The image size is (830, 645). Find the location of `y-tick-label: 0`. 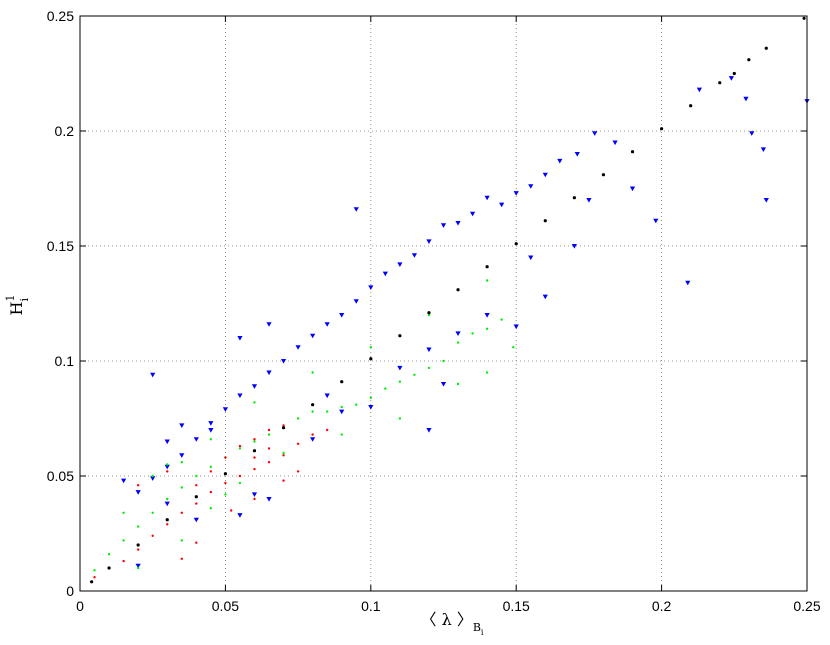

y-tick-label: 0 is located at coordinates (70, 591).